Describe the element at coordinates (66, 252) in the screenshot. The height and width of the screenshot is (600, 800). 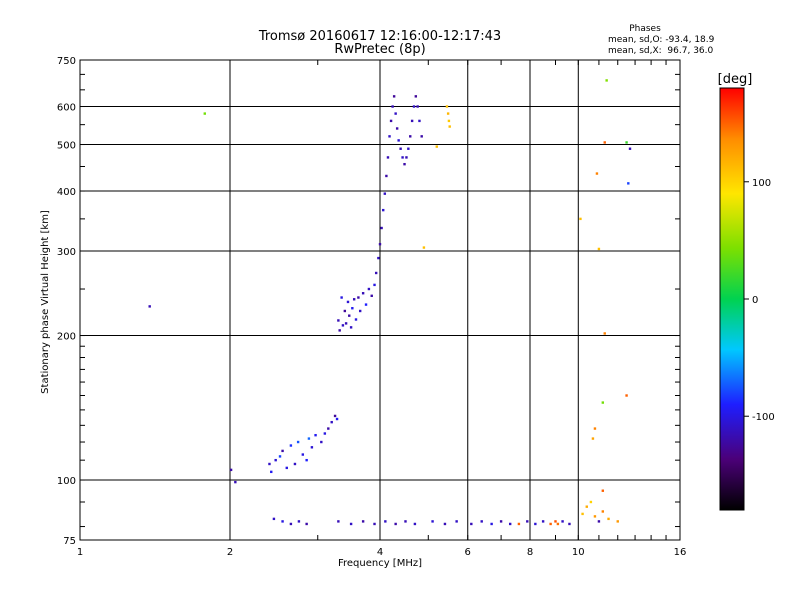
I see `y-tick-label: 300` at that location.